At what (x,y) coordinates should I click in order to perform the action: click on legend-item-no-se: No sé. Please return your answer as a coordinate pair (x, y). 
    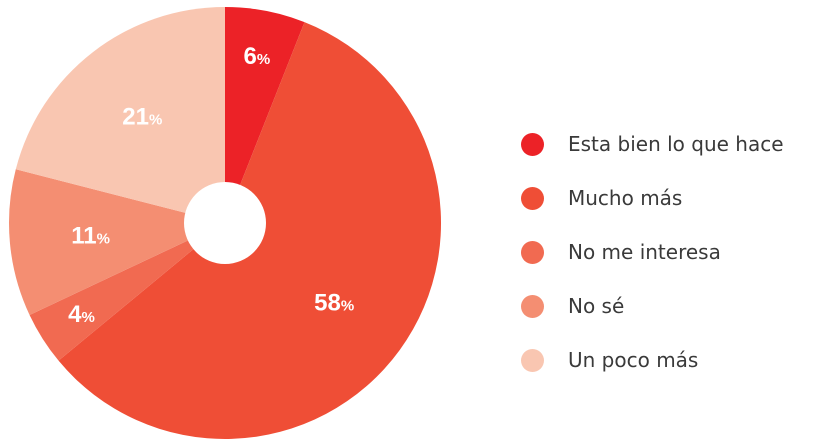
    Looking at the image, I should click on (669, 306).